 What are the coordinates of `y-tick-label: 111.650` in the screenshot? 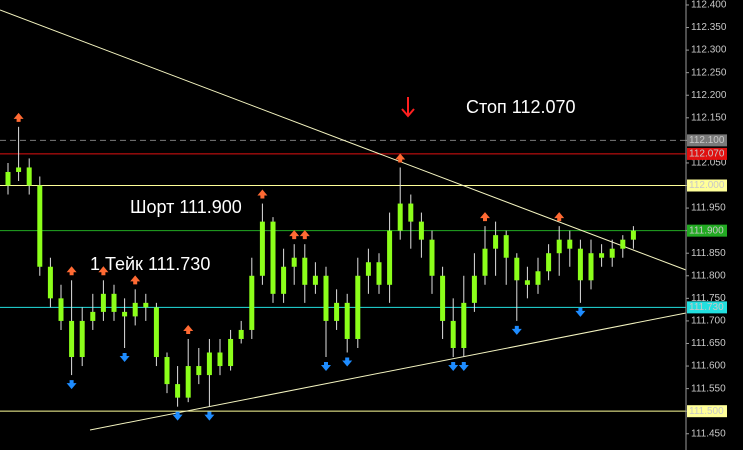 It's located at (708, 343).